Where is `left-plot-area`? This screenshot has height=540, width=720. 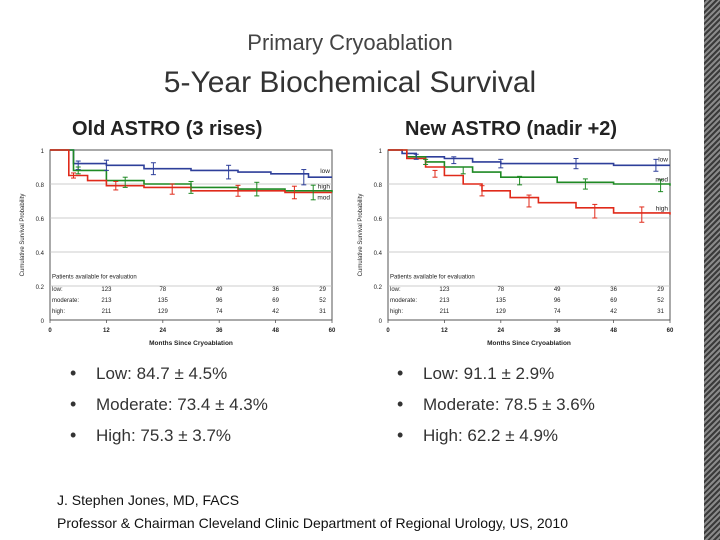 left-plot-area is located at coordinates (191, 235).